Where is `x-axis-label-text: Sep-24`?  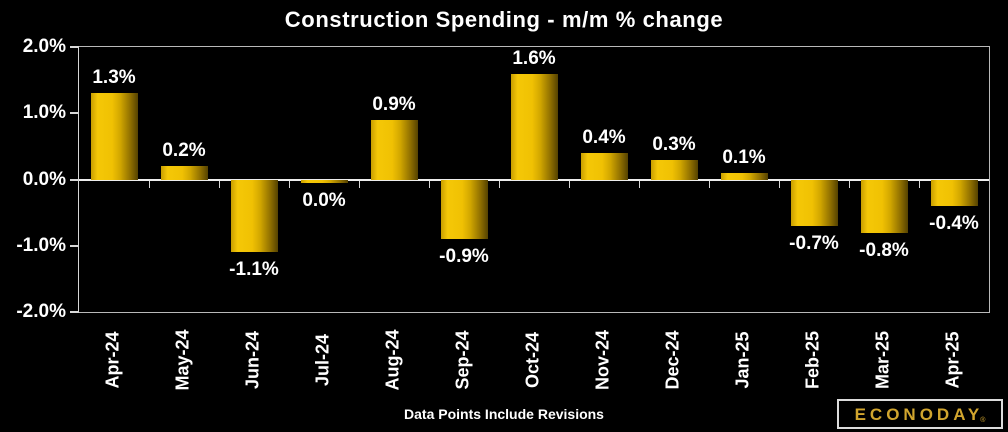
x-axis-label-text: Sep-24 is located at coordinates (462, 360).